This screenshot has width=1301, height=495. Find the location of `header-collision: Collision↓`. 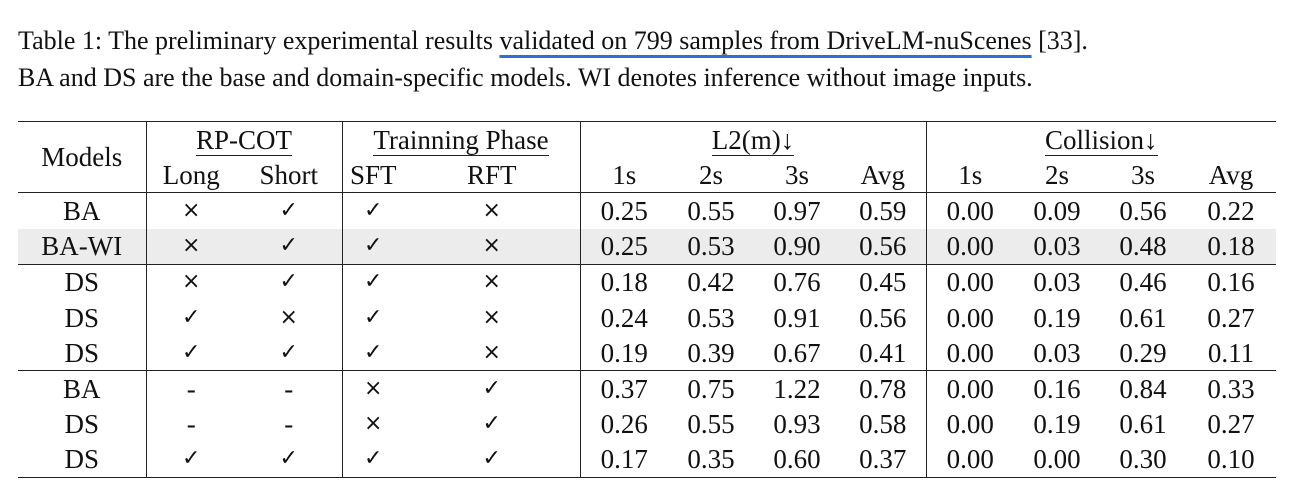

header-collision: Collision↓ is located at coordinates (1101, 139).